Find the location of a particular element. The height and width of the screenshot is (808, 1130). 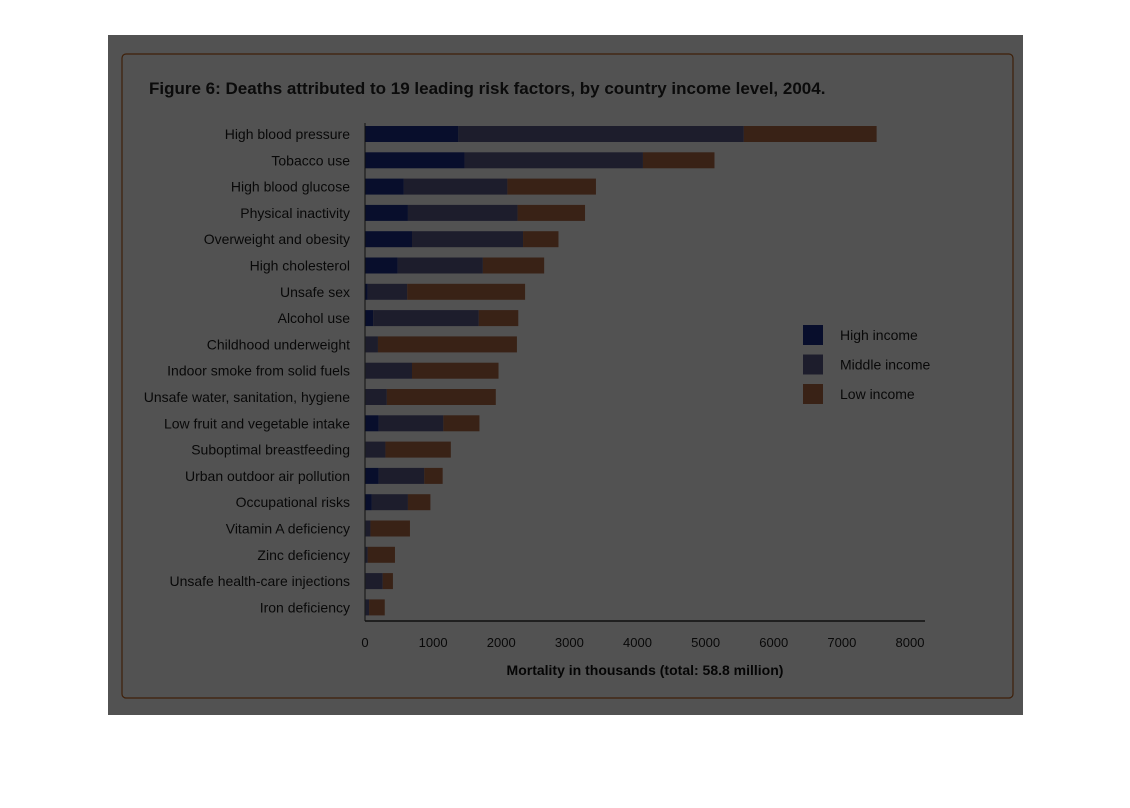

category-label: Suboptimal breastfeeding is located at coordinates (270, 450).